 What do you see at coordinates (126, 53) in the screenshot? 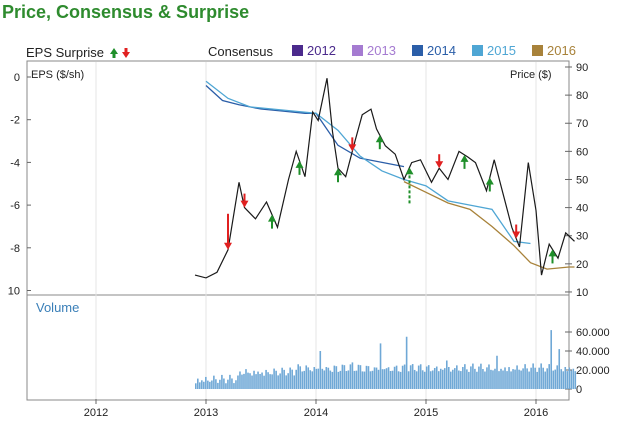
I see `down-arrow-icon` at bounding box center [126, 53].